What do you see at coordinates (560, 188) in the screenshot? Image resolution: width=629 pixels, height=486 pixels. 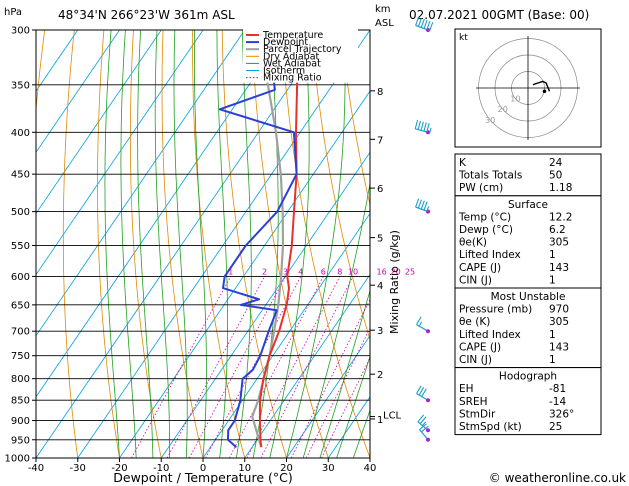 I see `table-row-value: 1.18` at bounding box center [560, 188].